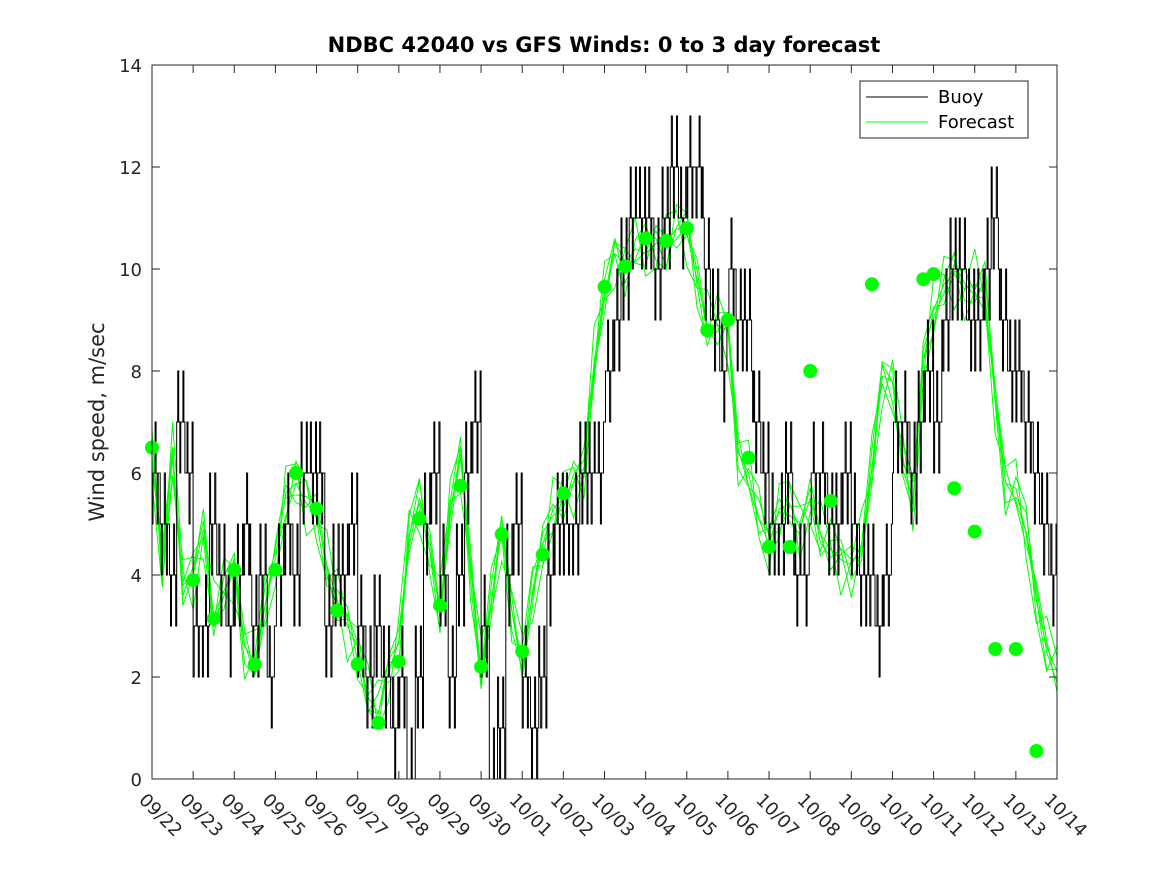 The width and height of the screenshot is (1167, 875). Describe the element at coordinates (976, 122) in the screenshot. I see `legend-forecast-label: Forecast` at that location.